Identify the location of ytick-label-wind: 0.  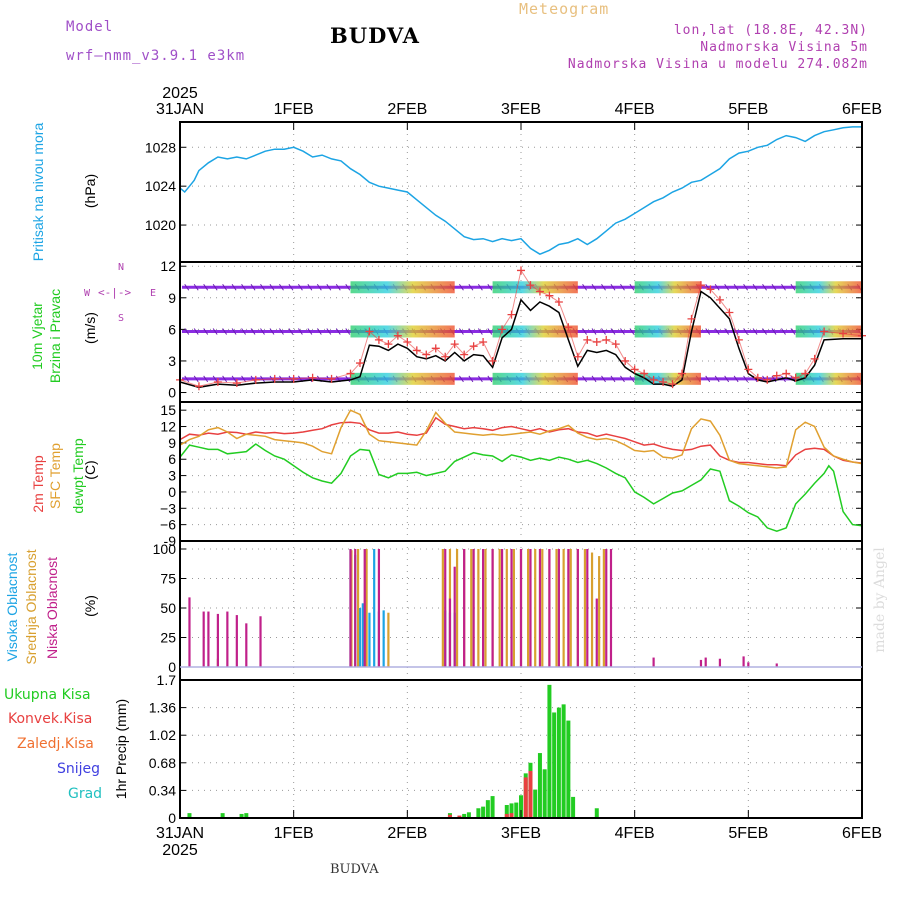
(172, 393).